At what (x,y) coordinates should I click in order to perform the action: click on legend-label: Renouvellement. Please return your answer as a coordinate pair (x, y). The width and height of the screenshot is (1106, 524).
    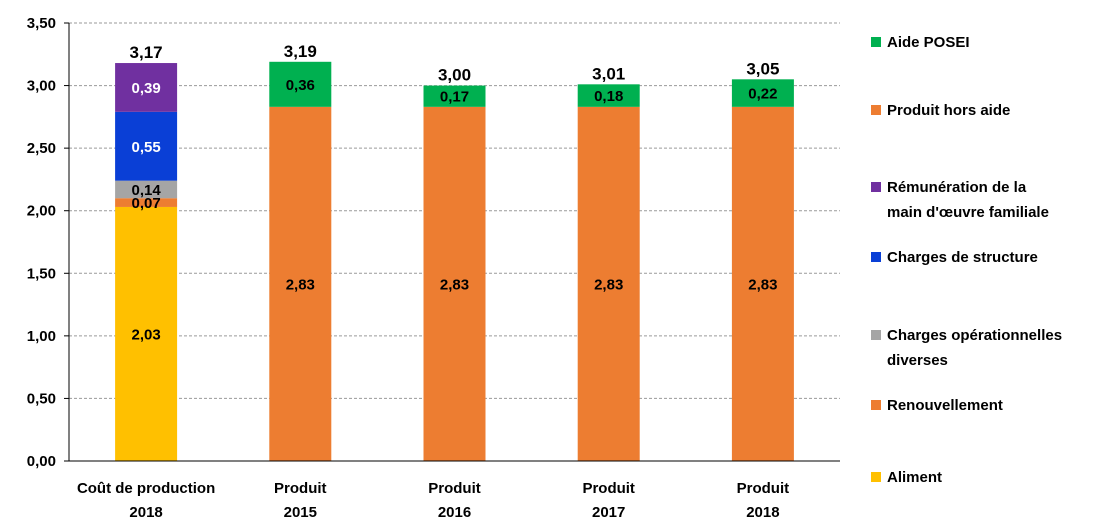
    Looking at the image, I should click on (945, 405).